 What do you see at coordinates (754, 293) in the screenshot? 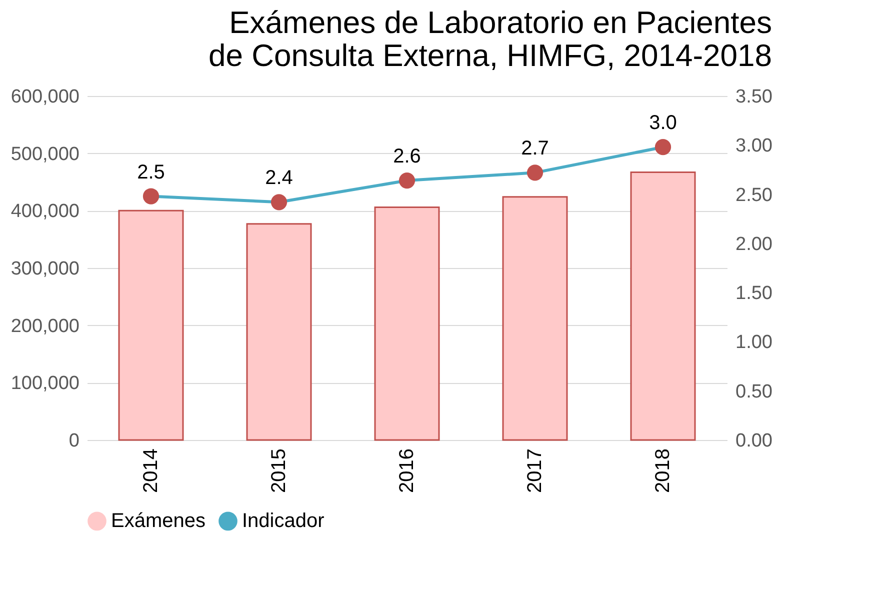
I see `y2-tick-label: 1.50` at bounding box center [754, 293].